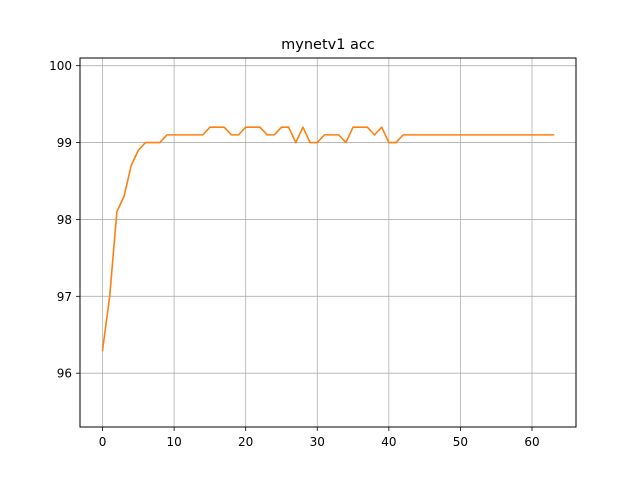 The image size is (640, 484). Describe the element at coordinates (64, 220) in the screenshot. I see `y-tick-label: 98` at that location.